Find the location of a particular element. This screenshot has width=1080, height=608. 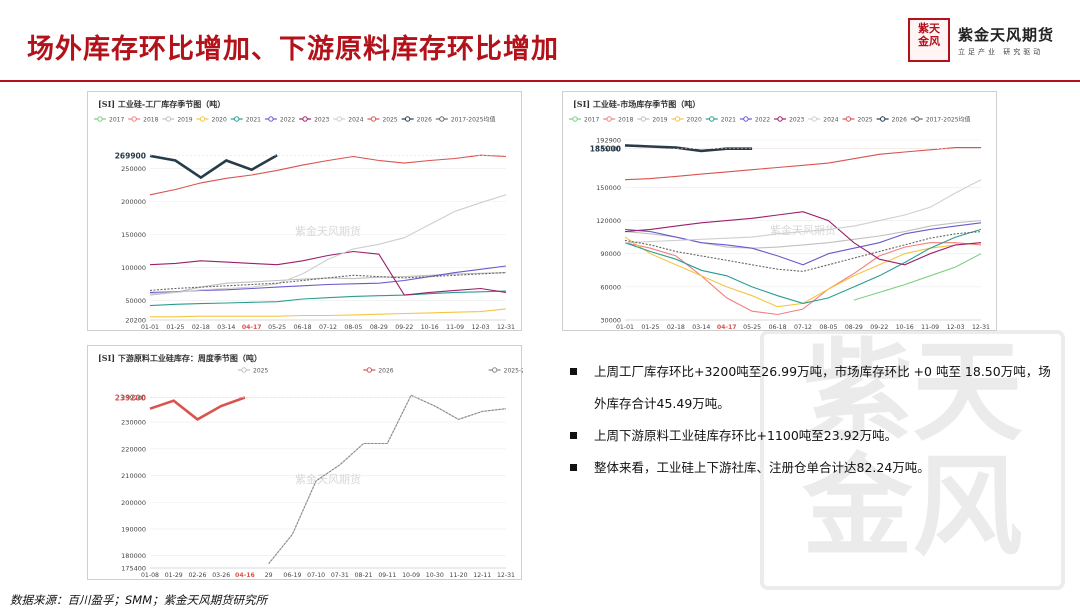

y-tick-label: 180000 is located at coordinates (133, 556).